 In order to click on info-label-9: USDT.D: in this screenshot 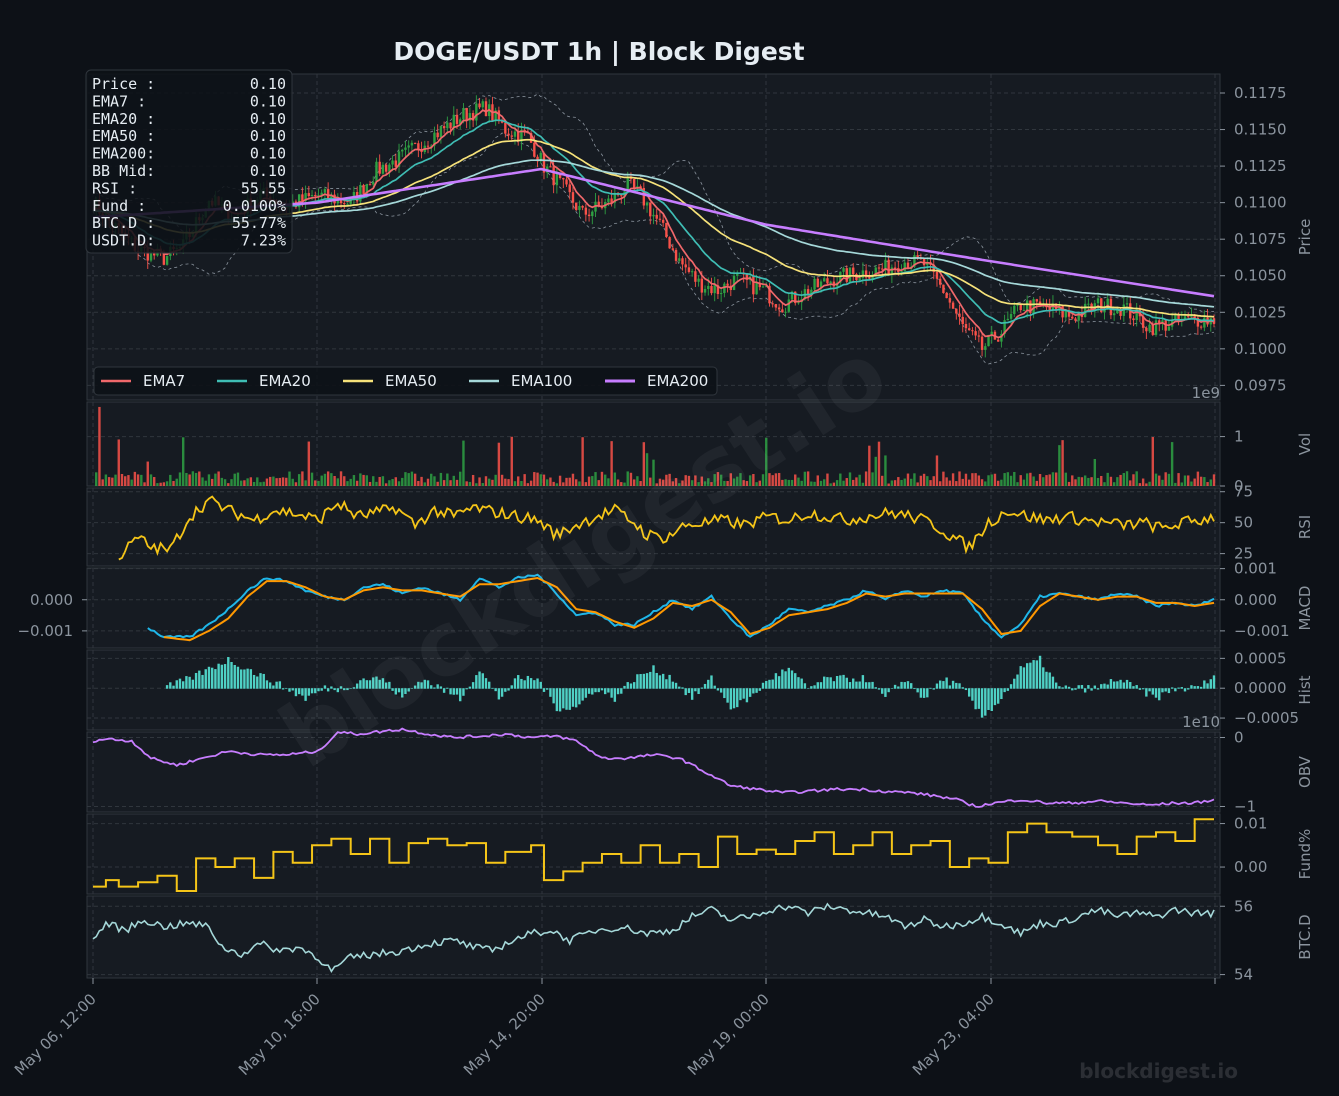, I will do `click(123, 241)`.